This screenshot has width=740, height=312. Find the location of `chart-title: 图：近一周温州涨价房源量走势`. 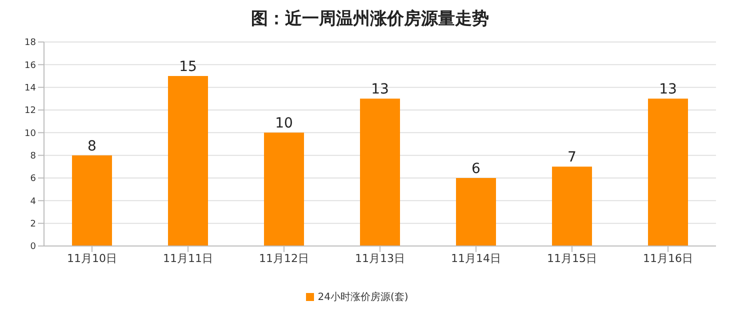

chart-title: 图：近一周温州涨价房源量走势 is located at coordinates (370, 19).